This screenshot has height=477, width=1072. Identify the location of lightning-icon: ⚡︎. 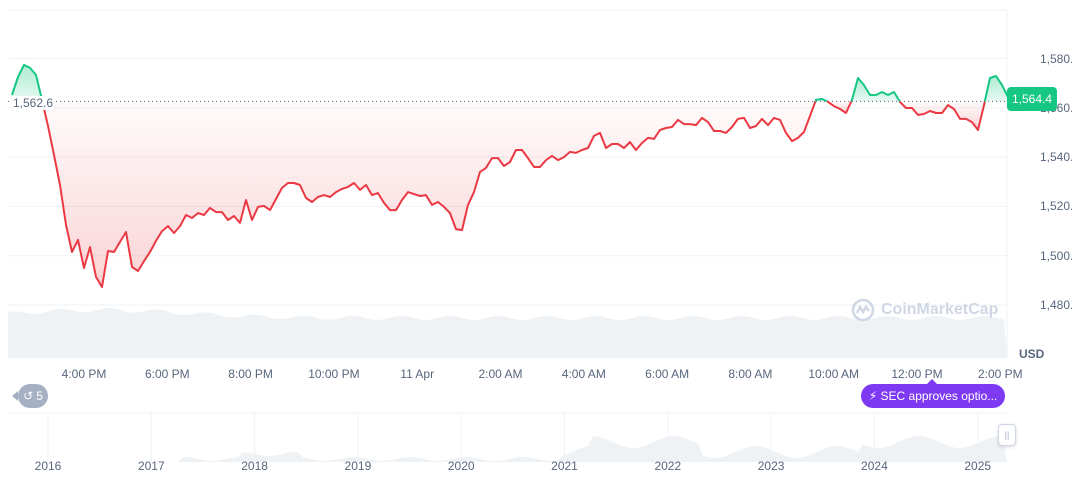
(874, 396).